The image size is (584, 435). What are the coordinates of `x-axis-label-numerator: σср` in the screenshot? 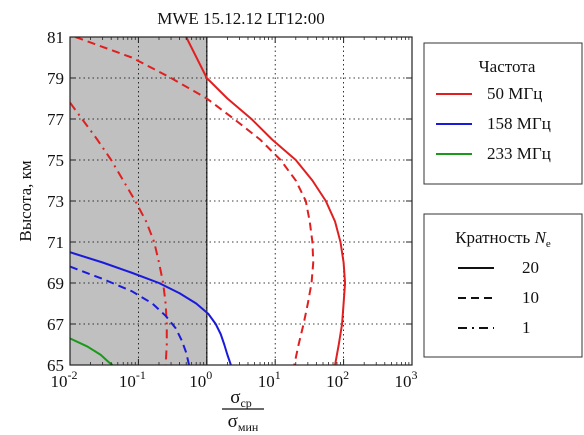 It's located at (241, 398).